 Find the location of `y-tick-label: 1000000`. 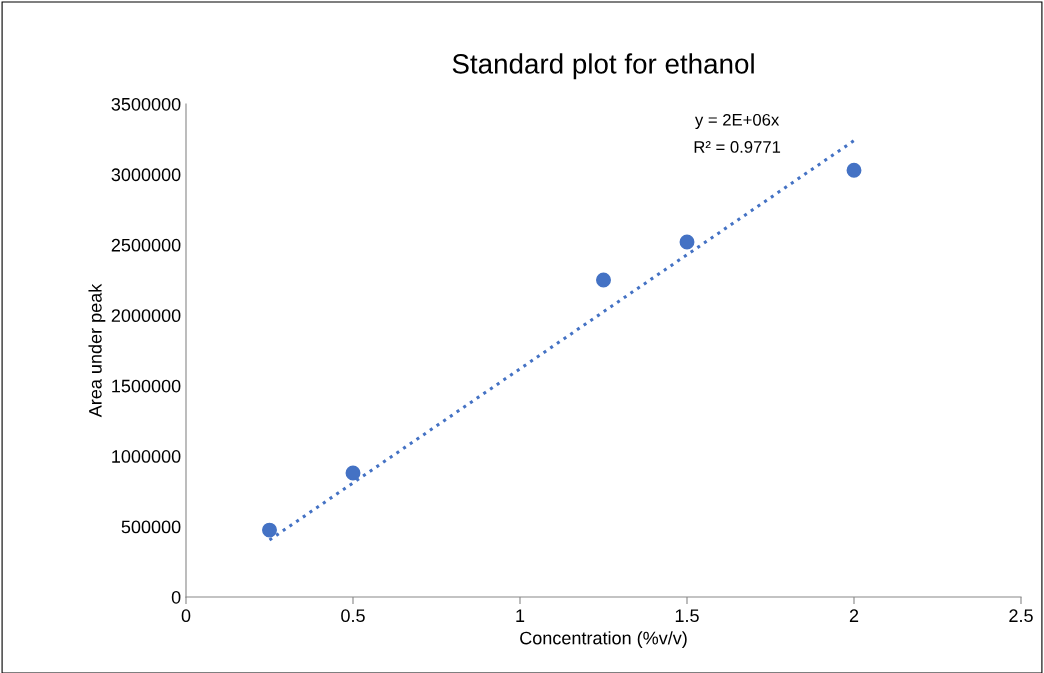

y-tick-label: 1000000 is located at coordinates (146, 456).